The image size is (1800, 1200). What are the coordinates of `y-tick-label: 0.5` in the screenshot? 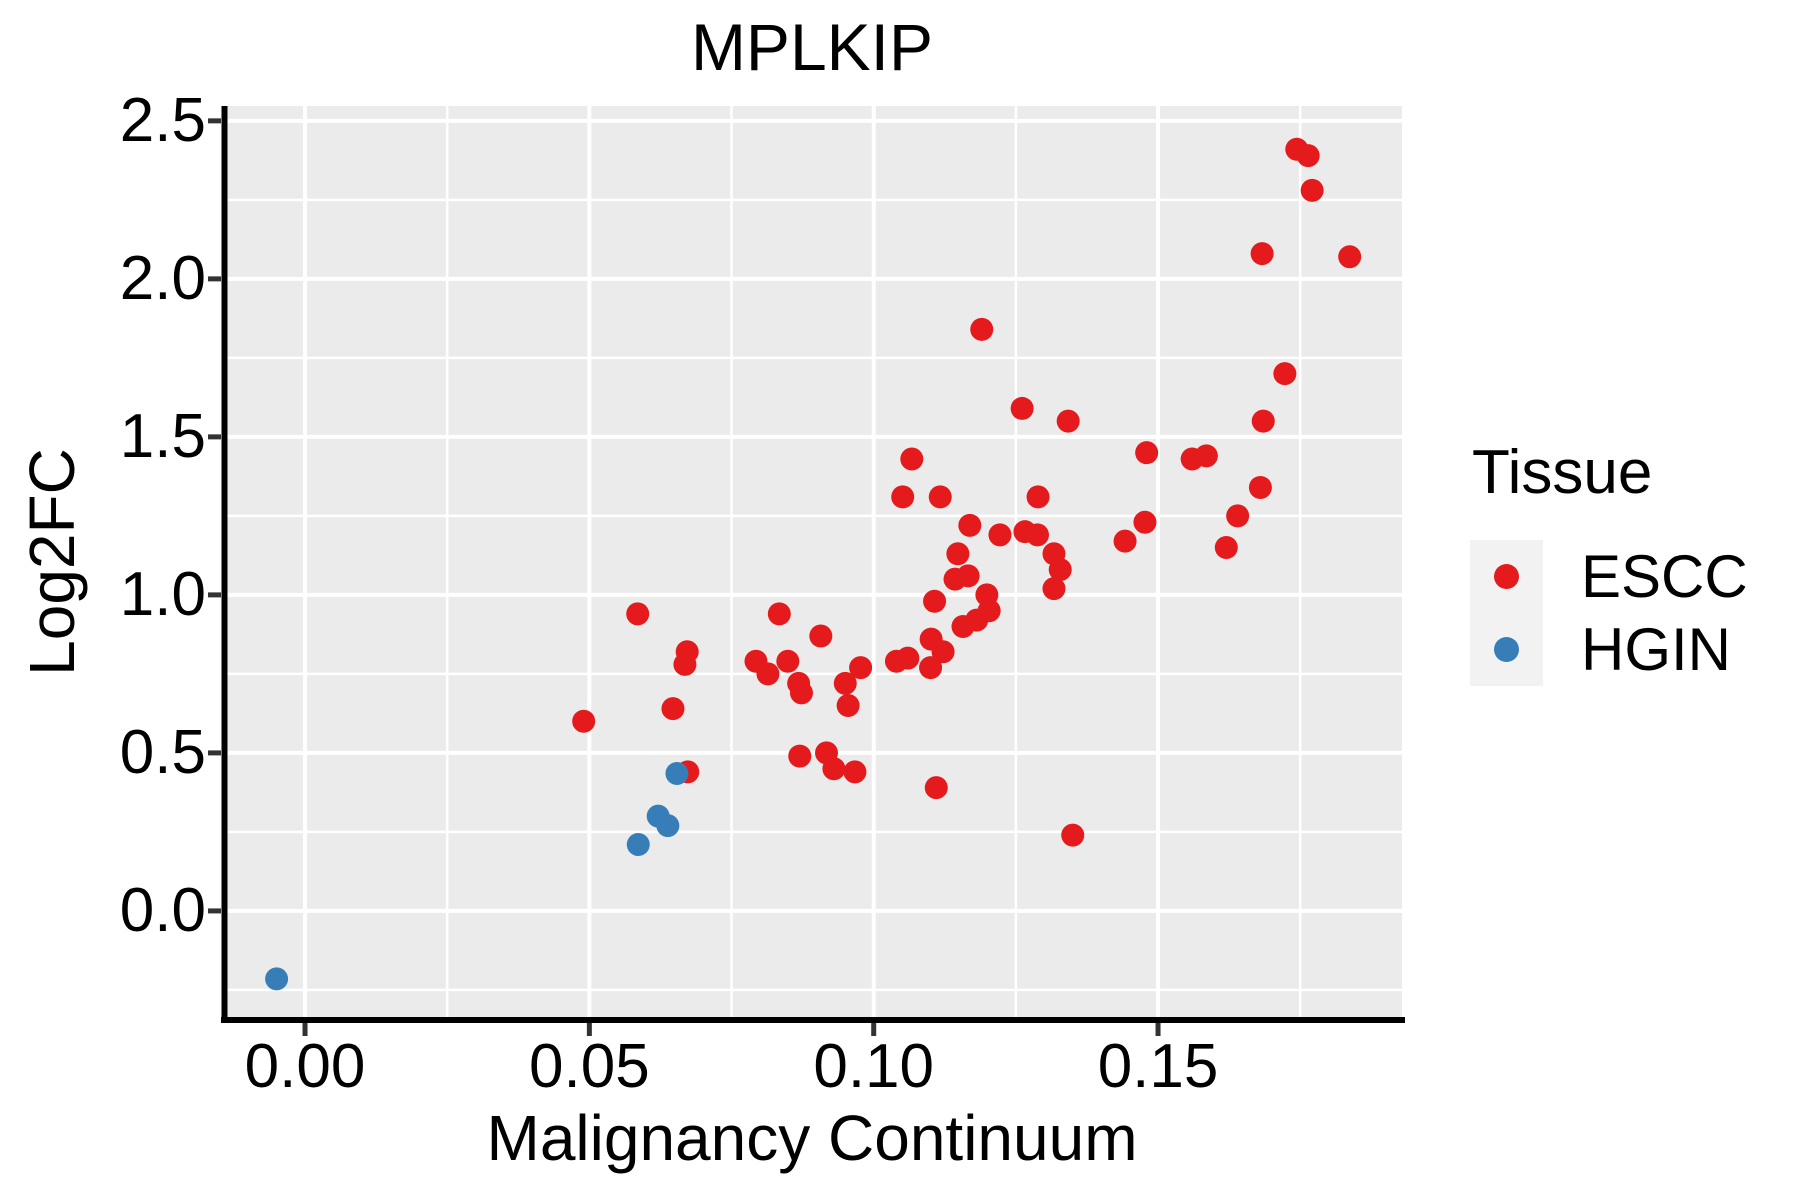 It's located at (162, 752).